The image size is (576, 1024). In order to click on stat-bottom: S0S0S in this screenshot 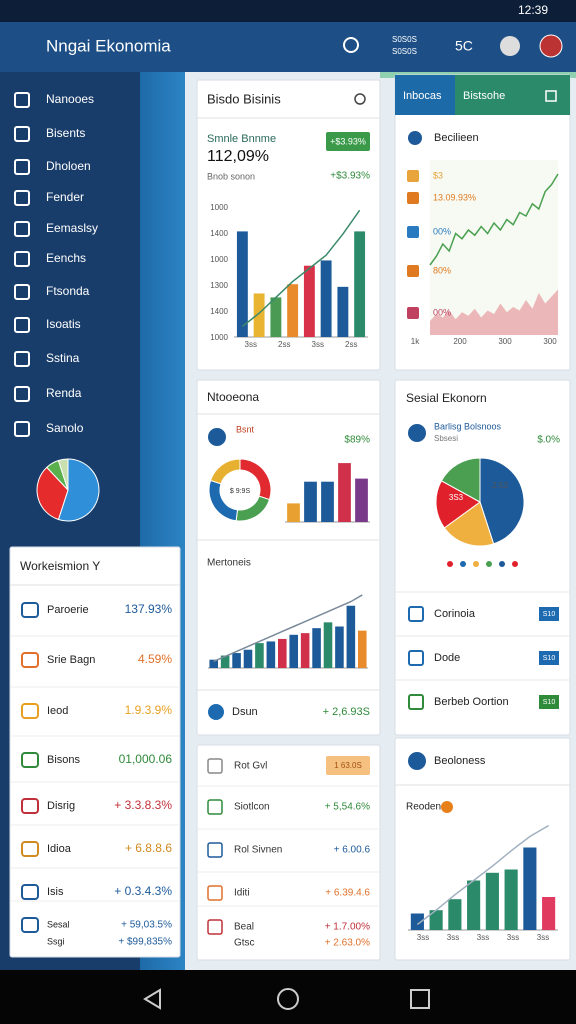, I will do `click(404, 51)`.